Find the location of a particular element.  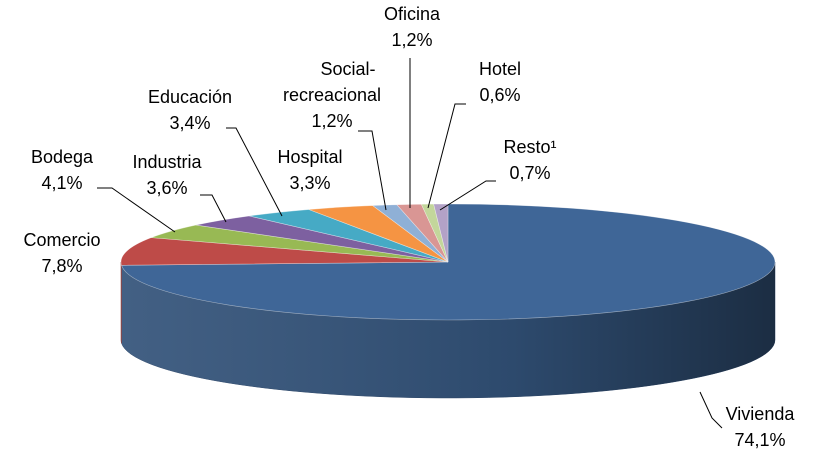

value-label: 7,8% is located at coordinates (61, 266).